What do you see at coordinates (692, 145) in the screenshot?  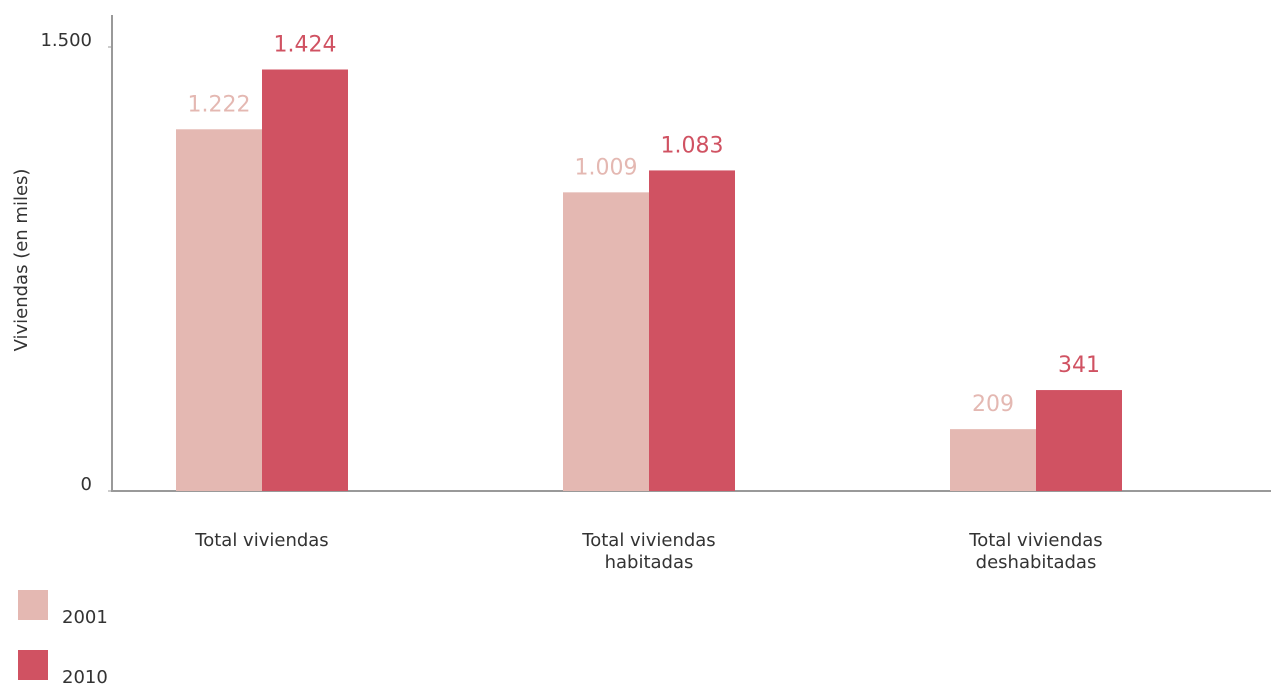 I see `value-label: 1.083` at bounding box center [692, 145].